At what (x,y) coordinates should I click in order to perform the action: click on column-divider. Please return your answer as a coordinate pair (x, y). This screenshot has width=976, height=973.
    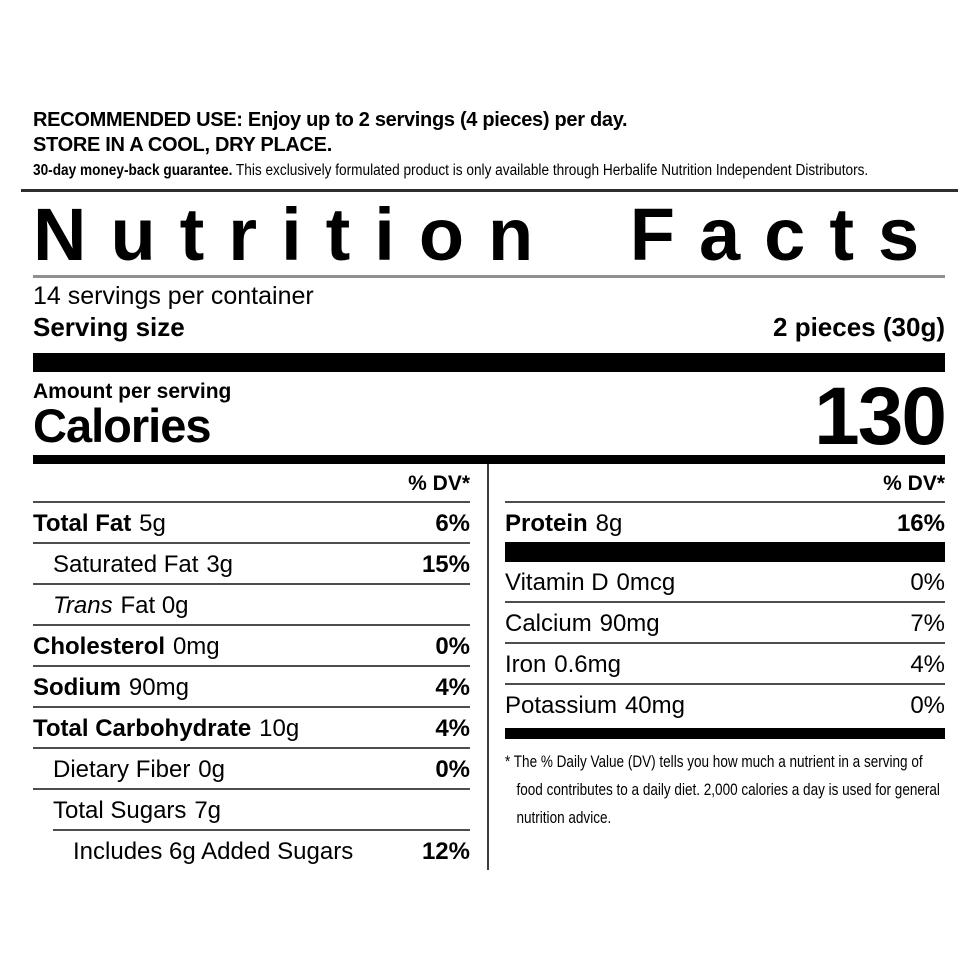
    Looking at the image, I should click on (488, 667).